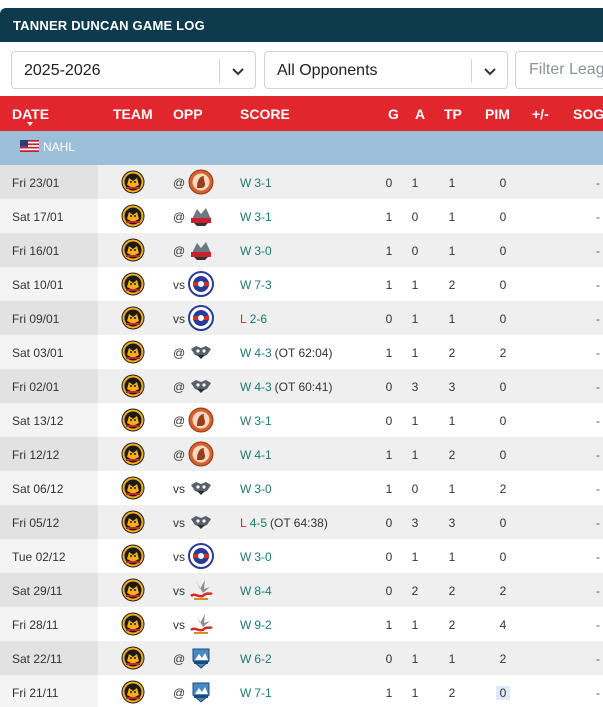 The width and height of the screenshot is (603, 707). Describe the element at coordinates (38, 353) in the screenshot. I see `game-date: Sat 03/01` at that location.